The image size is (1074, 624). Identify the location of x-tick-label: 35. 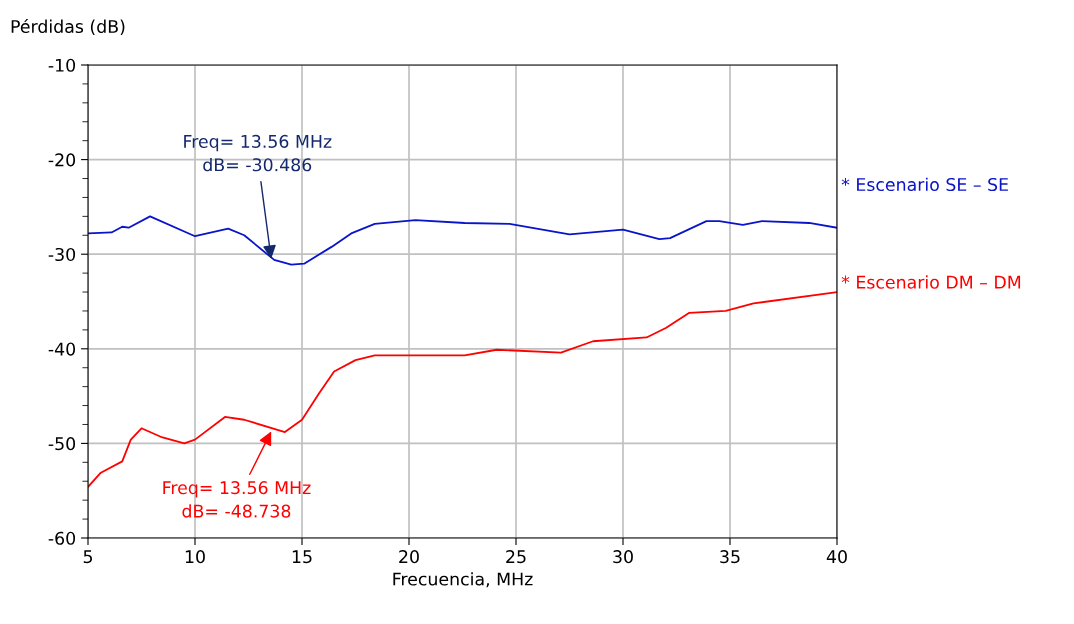
(730, 557).